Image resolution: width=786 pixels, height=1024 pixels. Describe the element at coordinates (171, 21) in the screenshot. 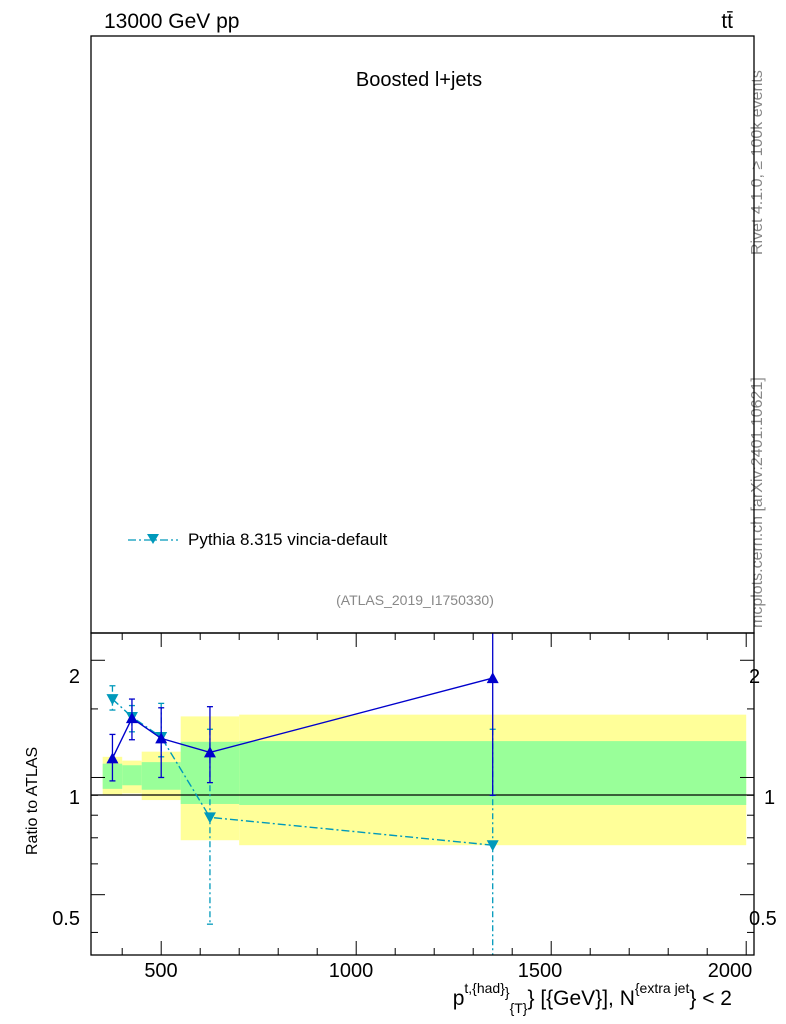

I see `energy-label: 13000 GeV pp` at that location.